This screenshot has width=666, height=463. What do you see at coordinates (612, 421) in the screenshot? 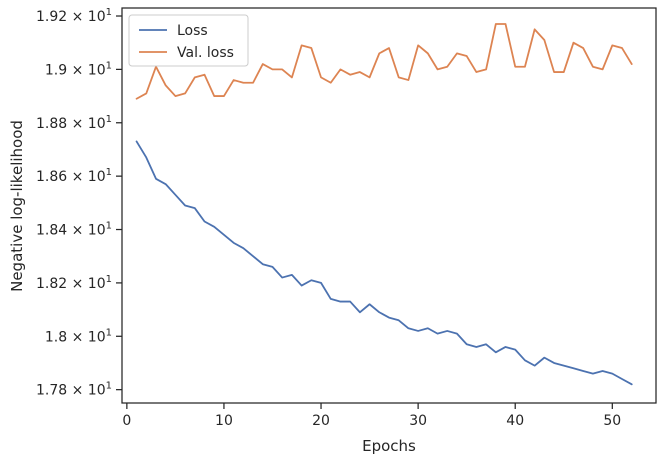
I see `x-tick-label: 50` at bounding box center [612, 421].